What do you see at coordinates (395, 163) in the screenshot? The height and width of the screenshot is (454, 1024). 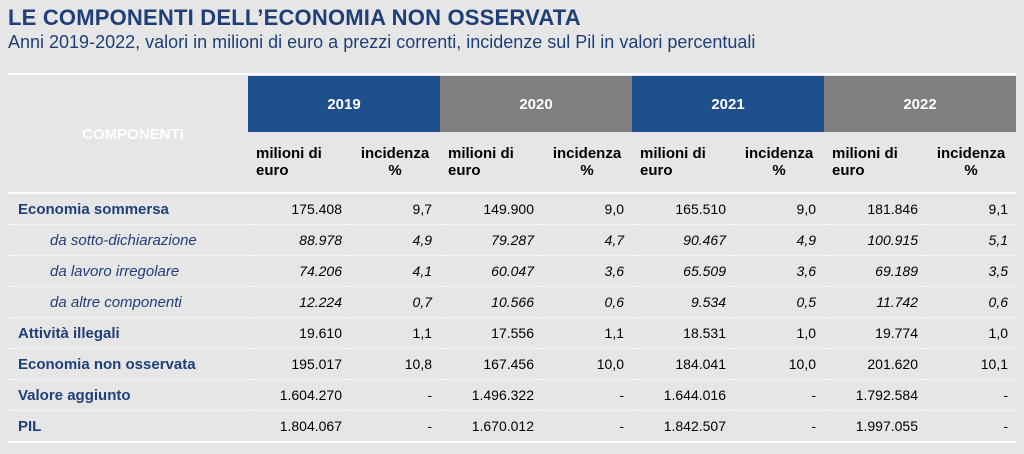 I see `subheader-incidence-2019: incidenza %` at bounding box center [395, 163].